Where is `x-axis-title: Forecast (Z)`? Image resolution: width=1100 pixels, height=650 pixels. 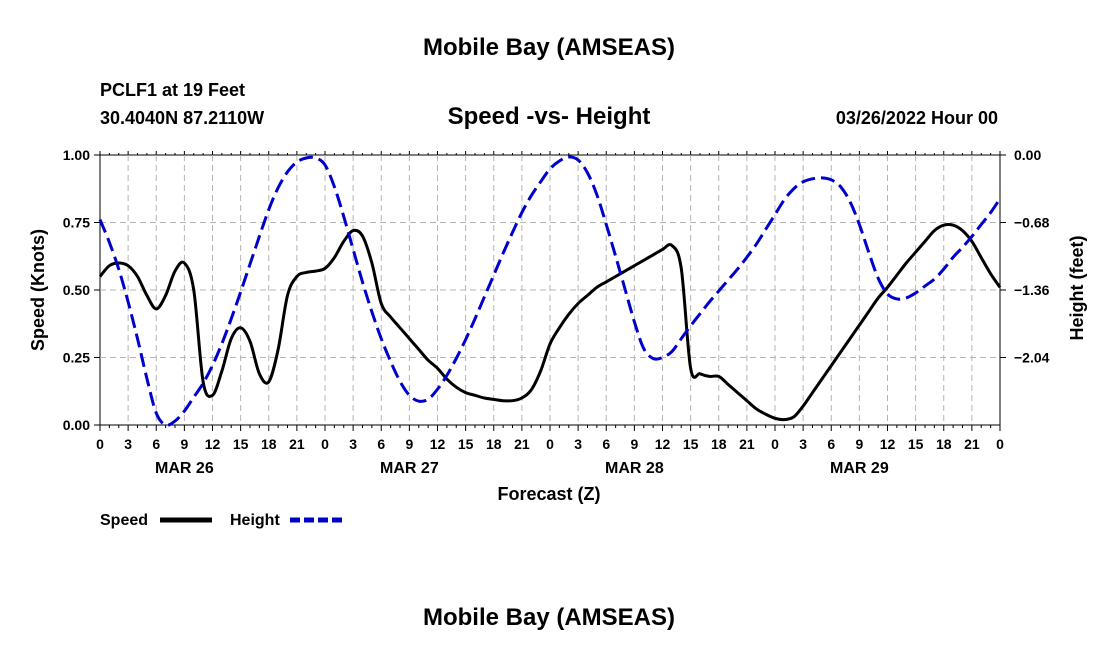 x-axis-title: Forecast (Z) is located at coordinates (548, 494).